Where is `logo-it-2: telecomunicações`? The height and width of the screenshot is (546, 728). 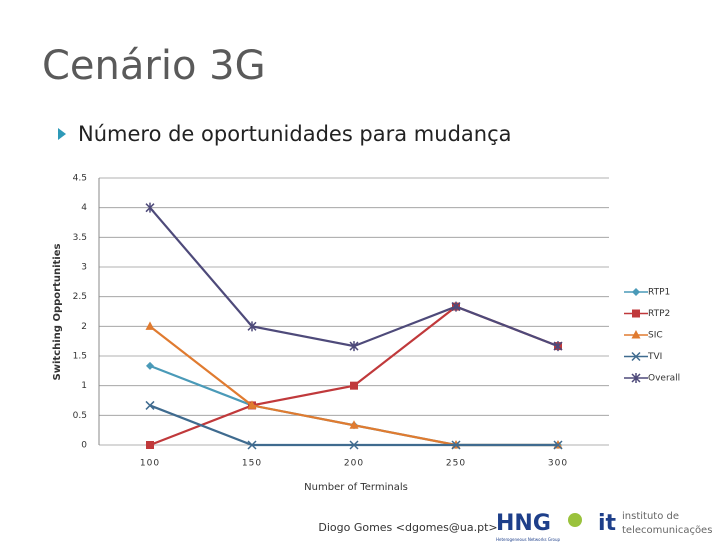
logo-it-2: telecomunicações is located at coordinates (667, 530).